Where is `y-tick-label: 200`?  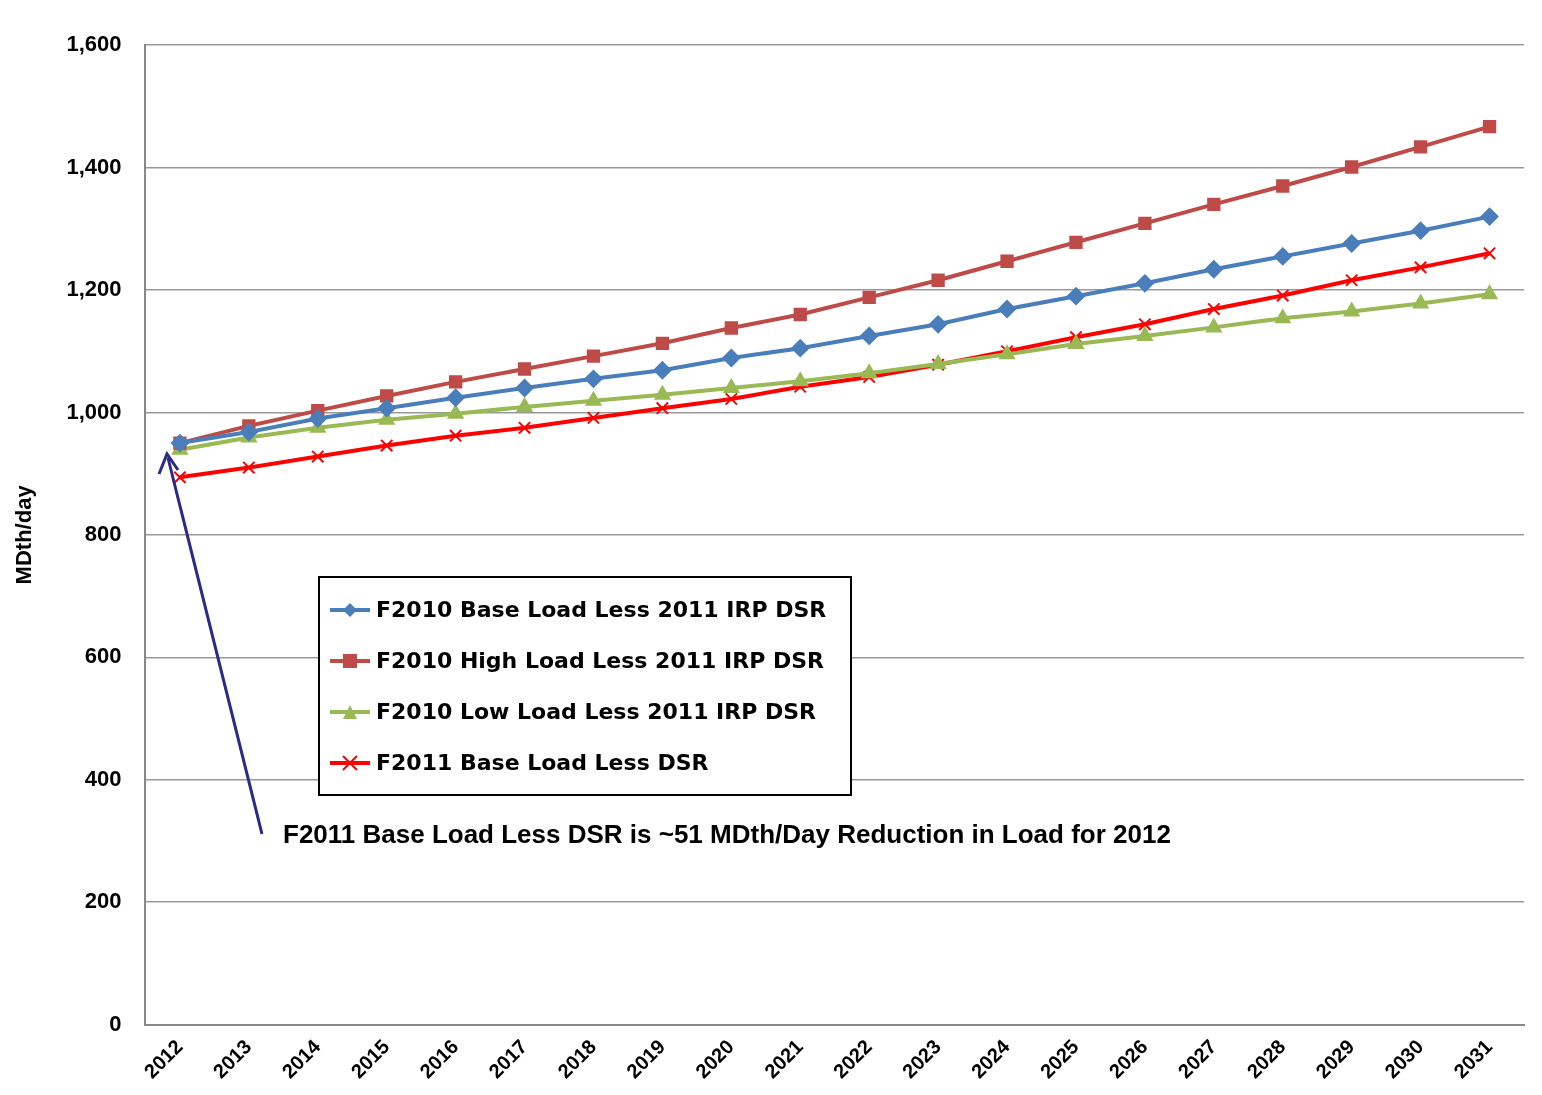
y-tick-label: 200 is located at coordinates (103, 901).